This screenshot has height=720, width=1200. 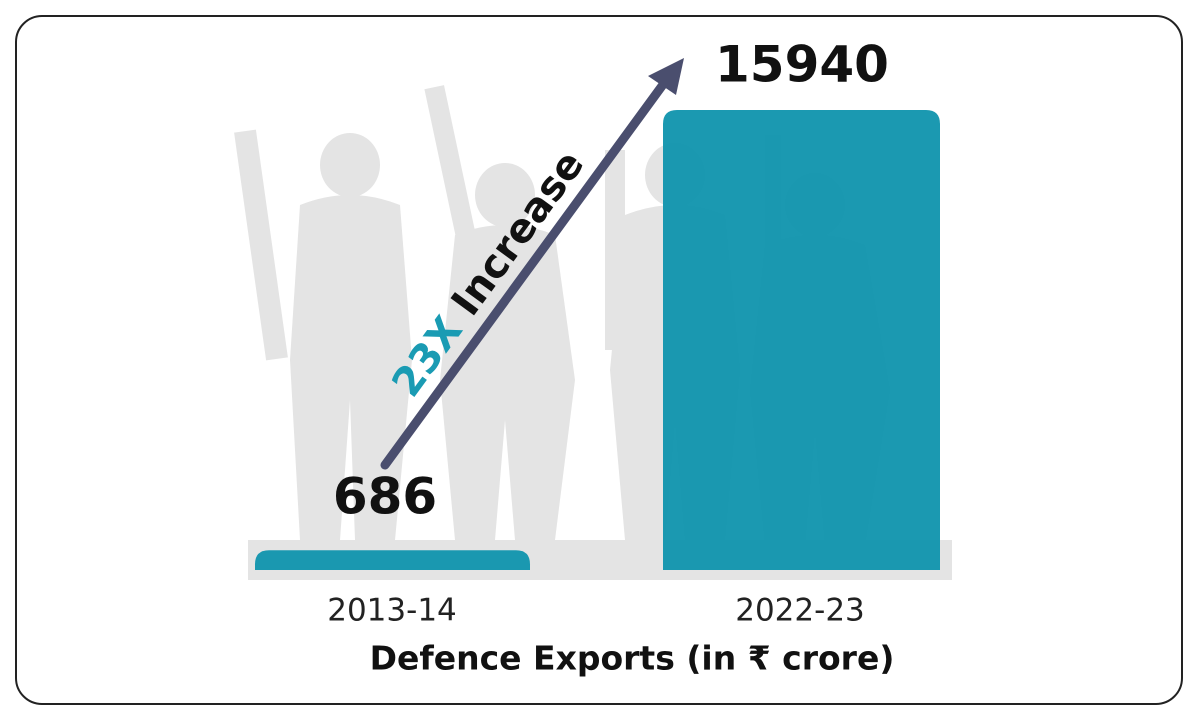 I want to click on value-label: 686, so click(x=385, y=497).